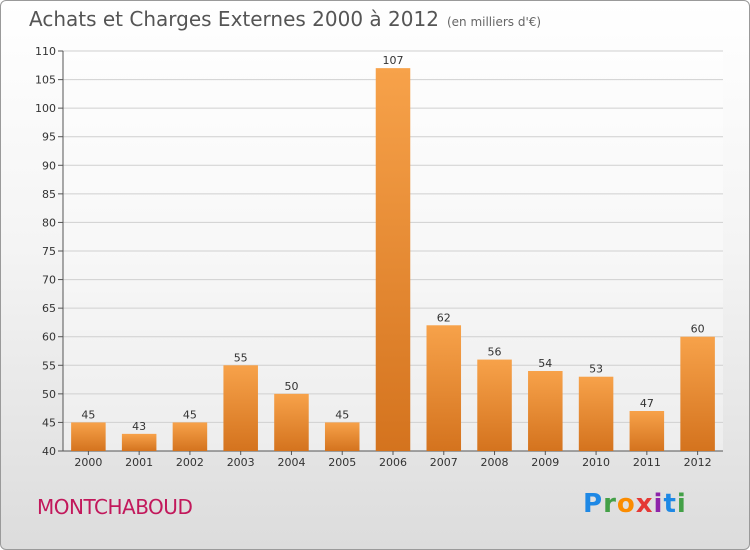 This screenshot has width=750, height=550. What do you see at coordinates (647, 403) in the screenshot?
I see `value-label-2011: 47` at bounding box center [647, 403].